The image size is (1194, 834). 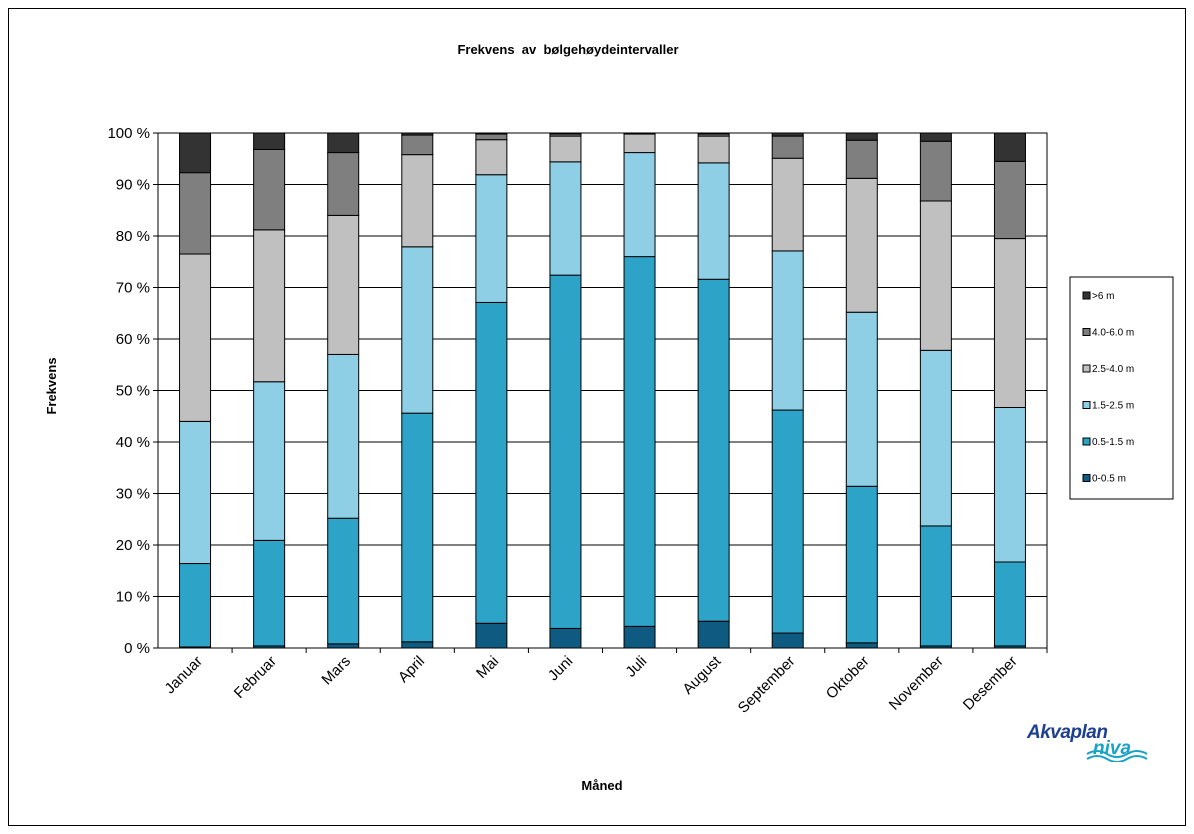 What do you see at coordinates (133, 236) in the screenshot?
I see `y-tick-label: 80 %` at bounding box center [133, 236].